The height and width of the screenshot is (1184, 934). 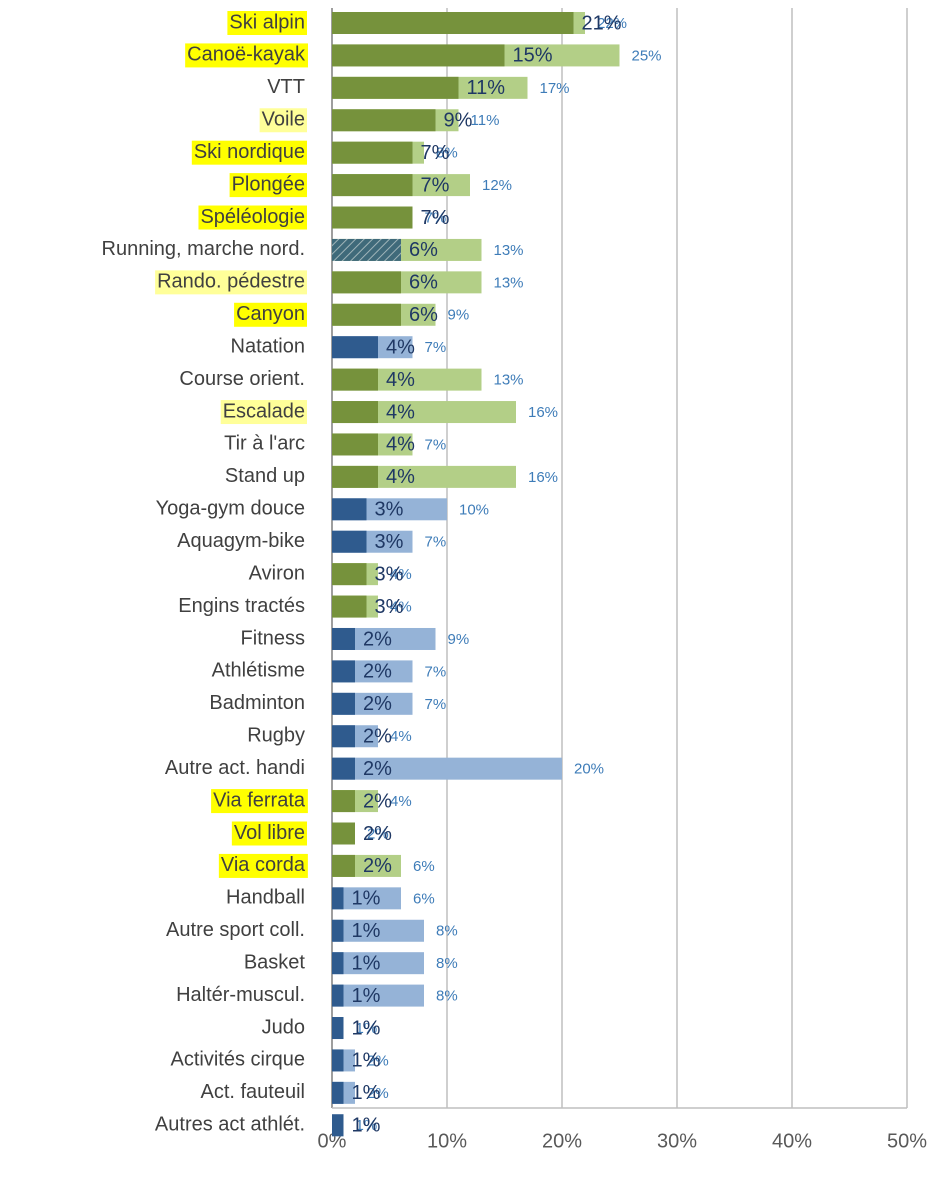 I want to click on category-label: Via corda, so click(x=263, y=865).